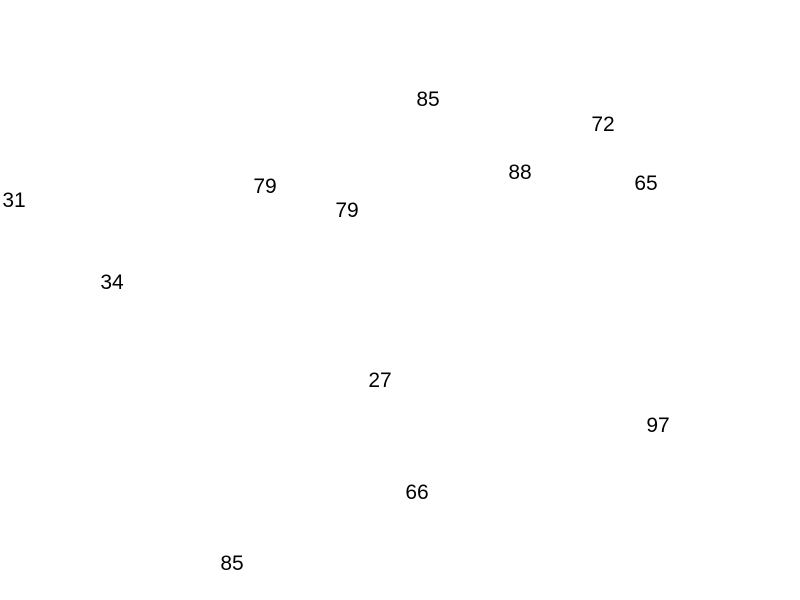 The height and width of the screenshot is (600, 800). Describe the element at coordinates (112, 282) in the screenshot. I see `number-tile: 34` at that location.